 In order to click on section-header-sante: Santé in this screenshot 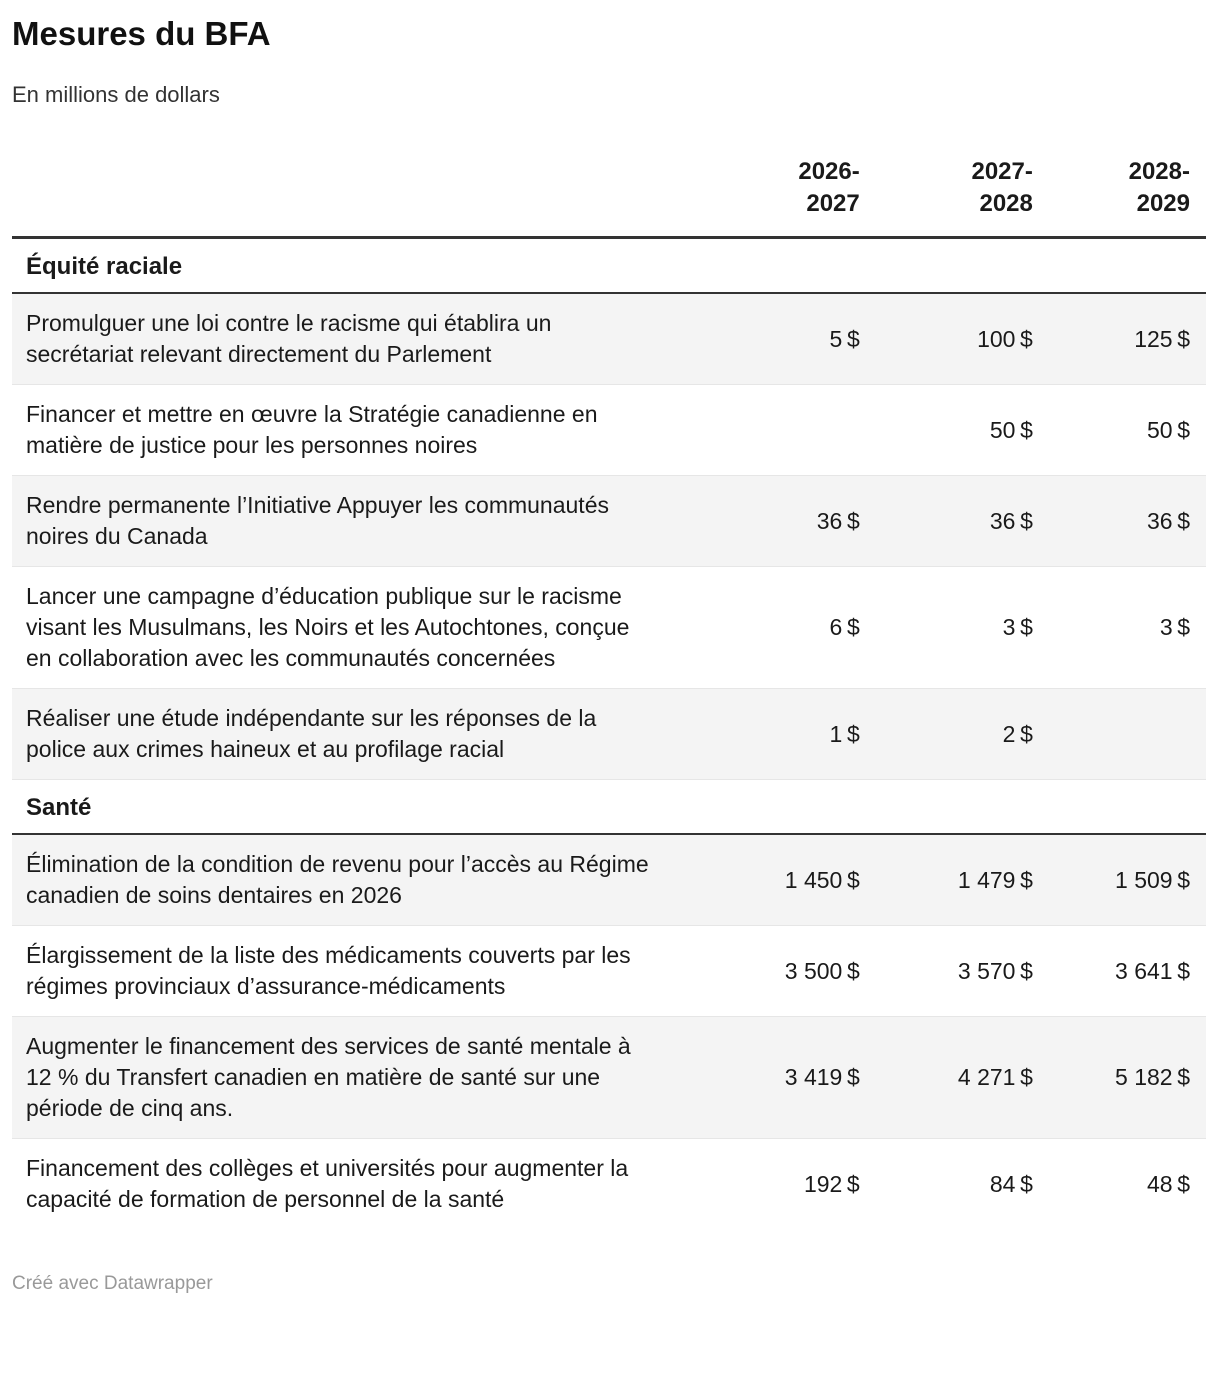, I will do `click(609, 807)`.